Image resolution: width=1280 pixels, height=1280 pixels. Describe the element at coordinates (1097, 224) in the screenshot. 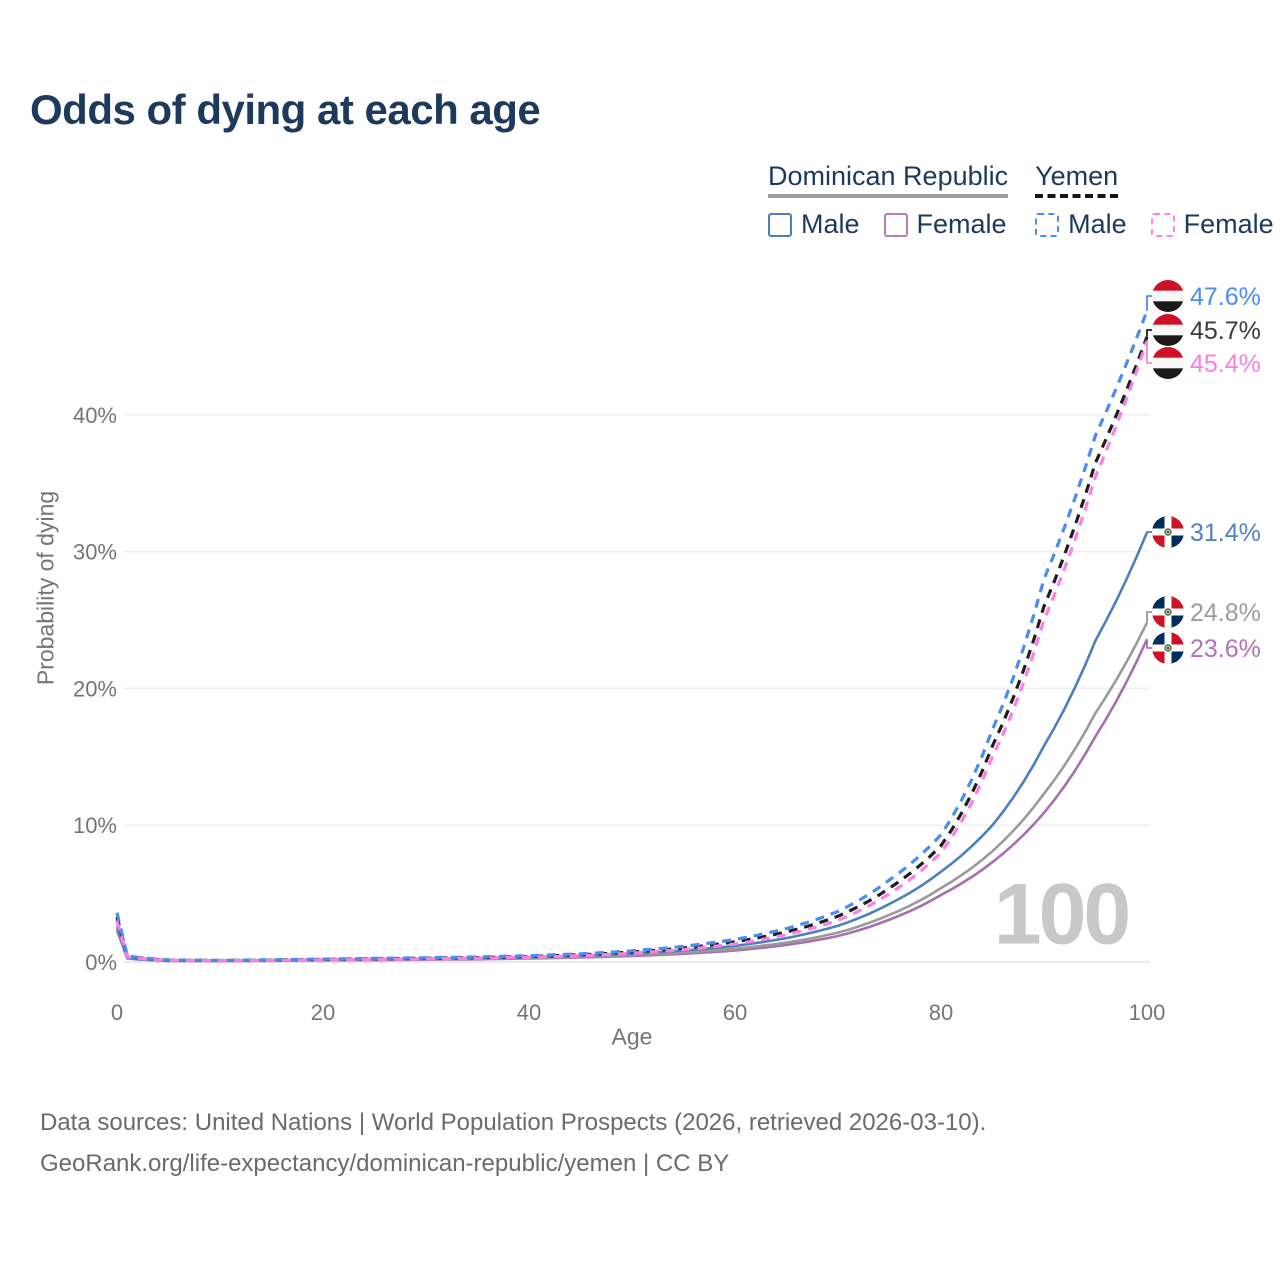

I see `legend-item-yemen-male-label: Male` at that location.